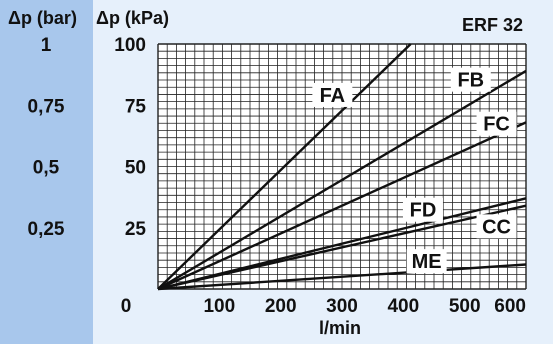  Describe the element at coordinates (46, 106) in the screenshot. I see `y2-tick-label: 0,75` at that location.